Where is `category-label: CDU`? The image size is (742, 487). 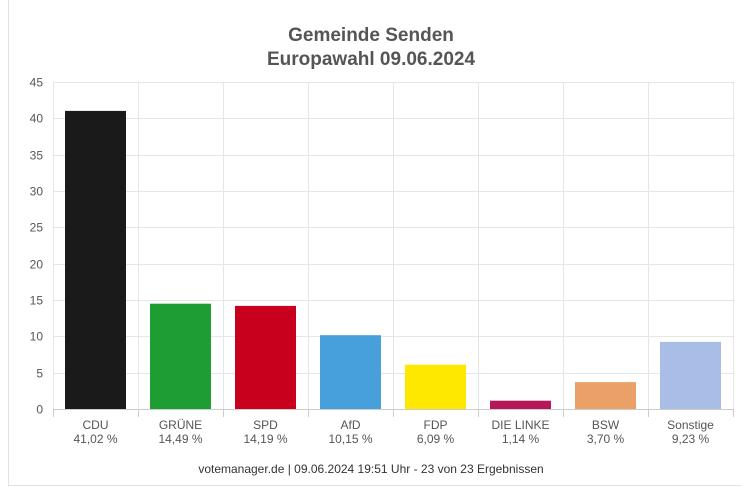 category-label: CDU is located at coordinates (96, 425).